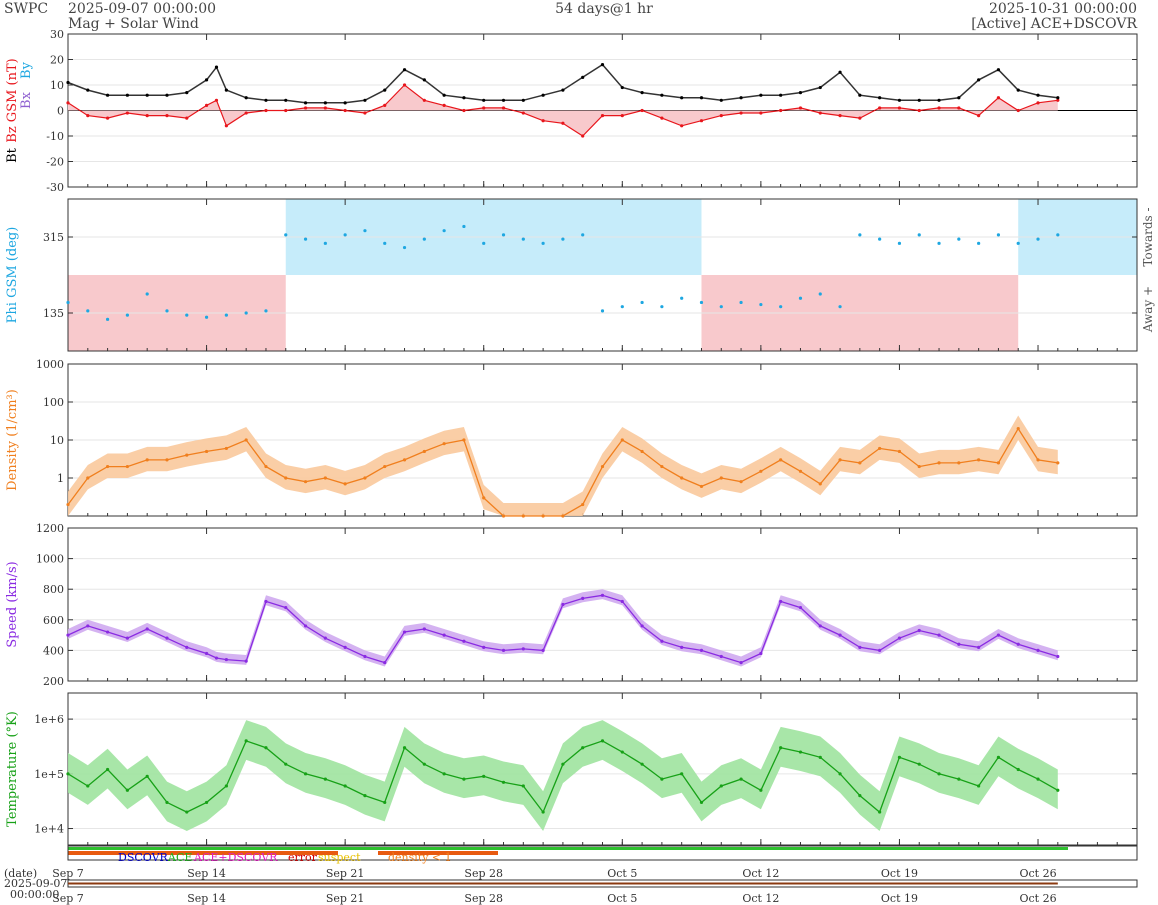  Describe the element at coordinates (49, 774) in the screenshot. I see `y-tick-label: 1e+5` at that location.